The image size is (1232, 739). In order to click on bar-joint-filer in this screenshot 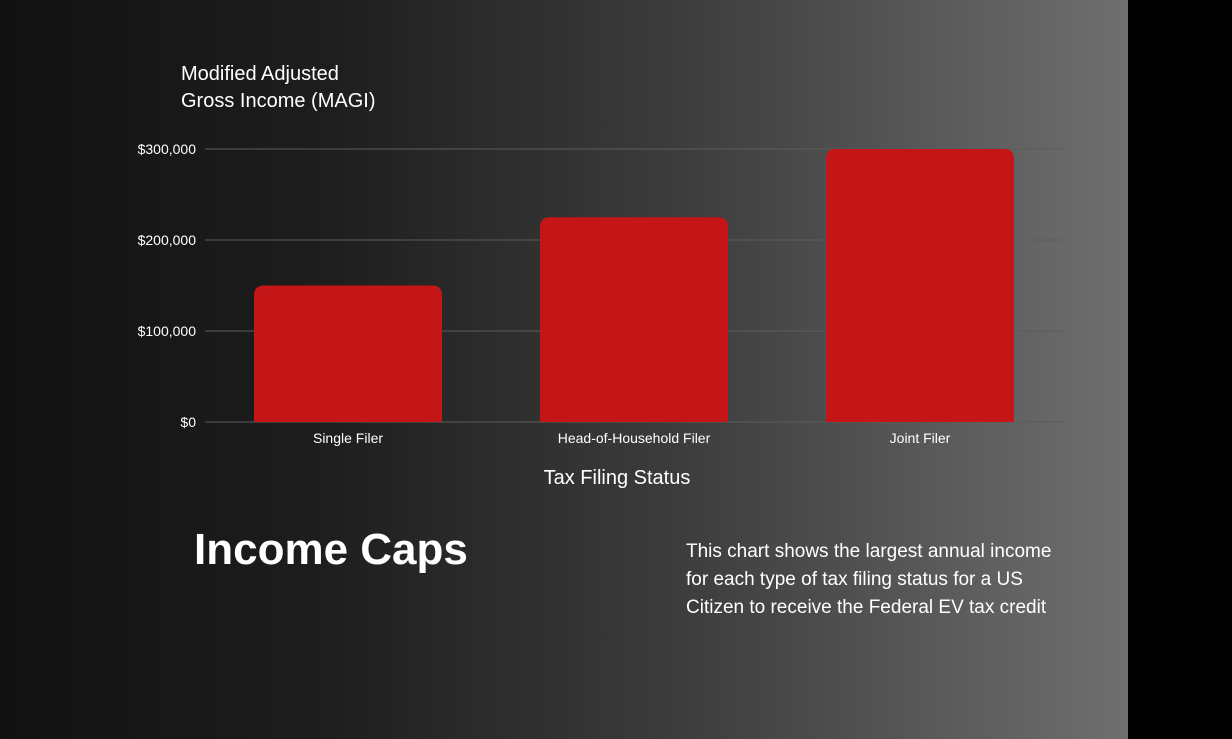, I will do `click(920, 285)`.